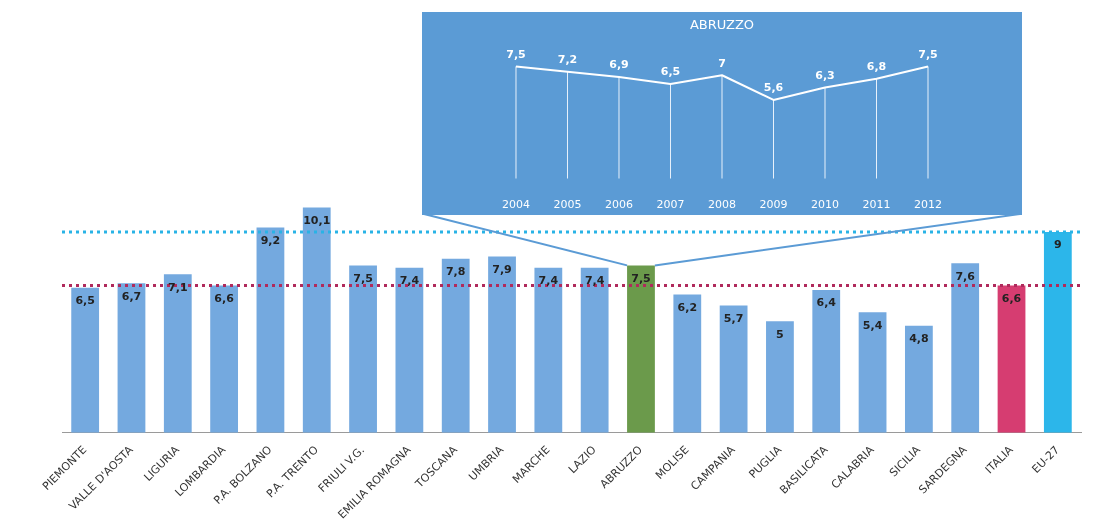  I want to click on x-tick-label: 2004, so click(516, 204).